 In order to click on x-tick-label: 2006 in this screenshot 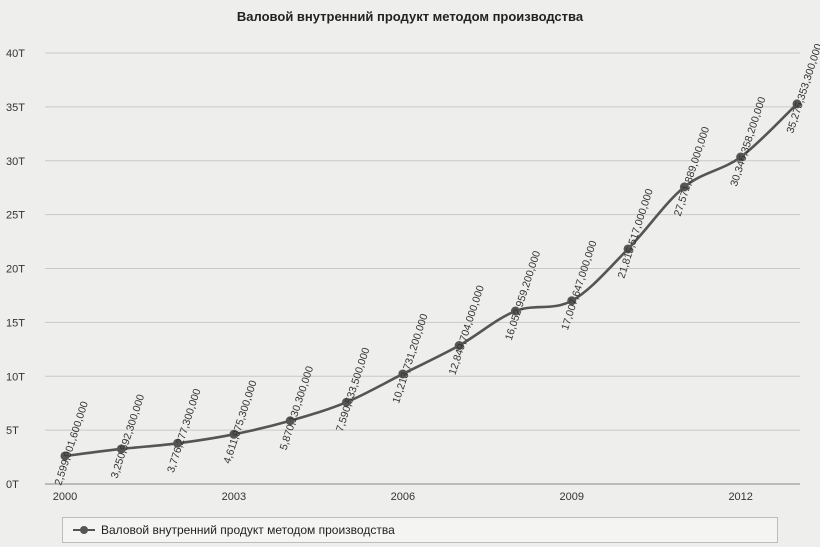, I will do `click(403, 497)`.